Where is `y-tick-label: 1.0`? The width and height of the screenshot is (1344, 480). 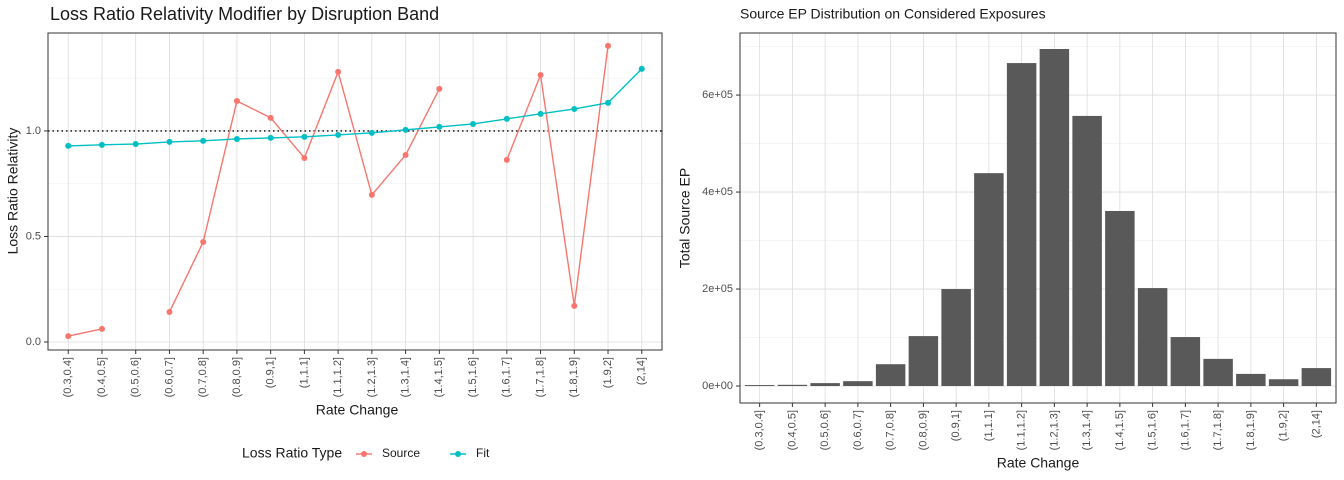 y-tick-label: 1.0 is located at coordinates (33, 131).